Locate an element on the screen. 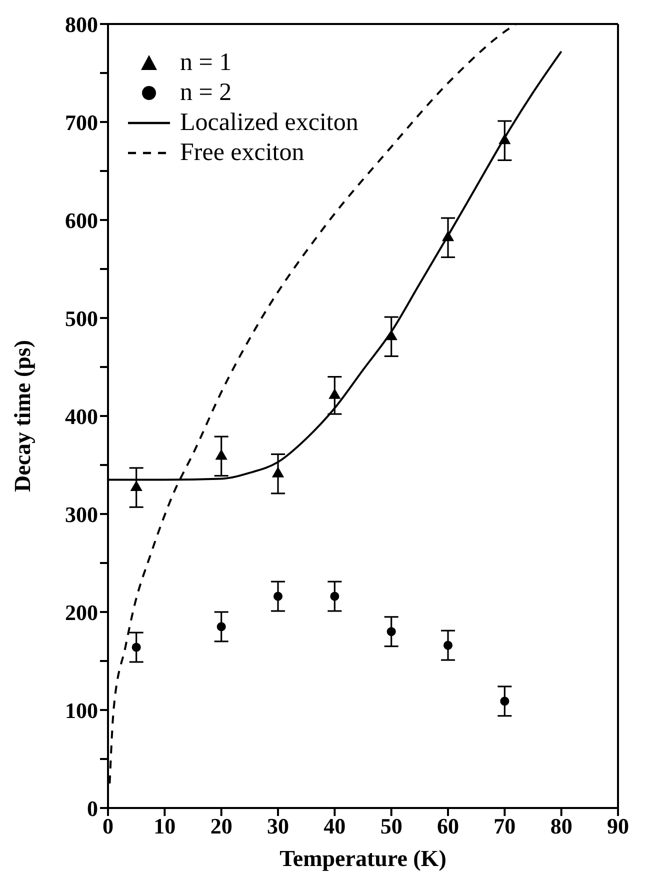 The image size is (648, 896). x-tick-label: 0 is located at coordinates (108, 826).